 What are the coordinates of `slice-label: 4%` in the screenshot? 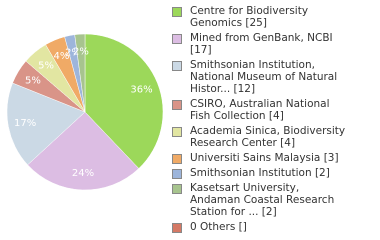 It's located at (62, 56).